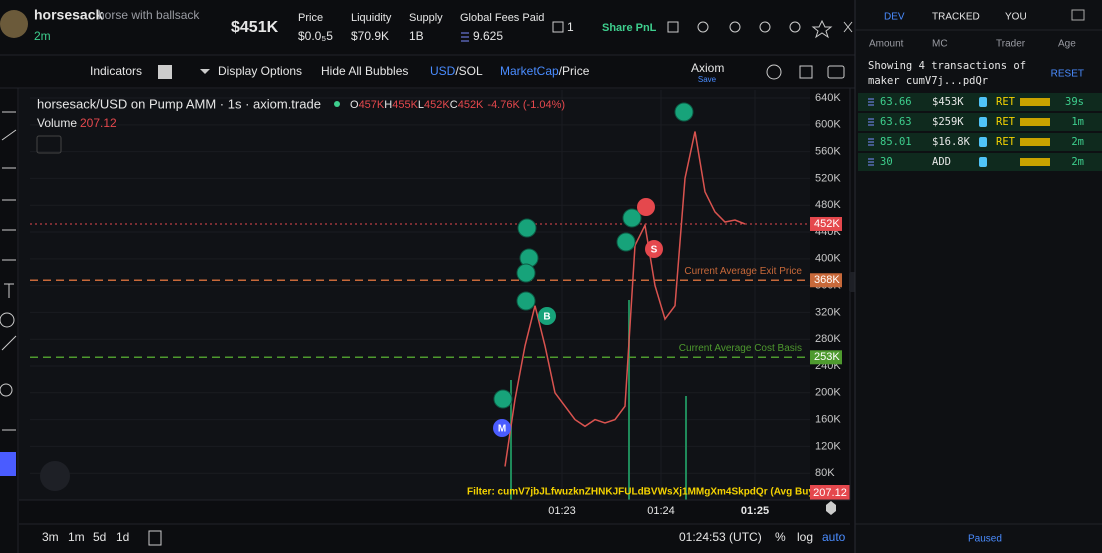 The height and width of the screenshot is (553, 1102). Describe the element at coordinates (337, 104) in the screenshot. I see `live-dot` at that location.